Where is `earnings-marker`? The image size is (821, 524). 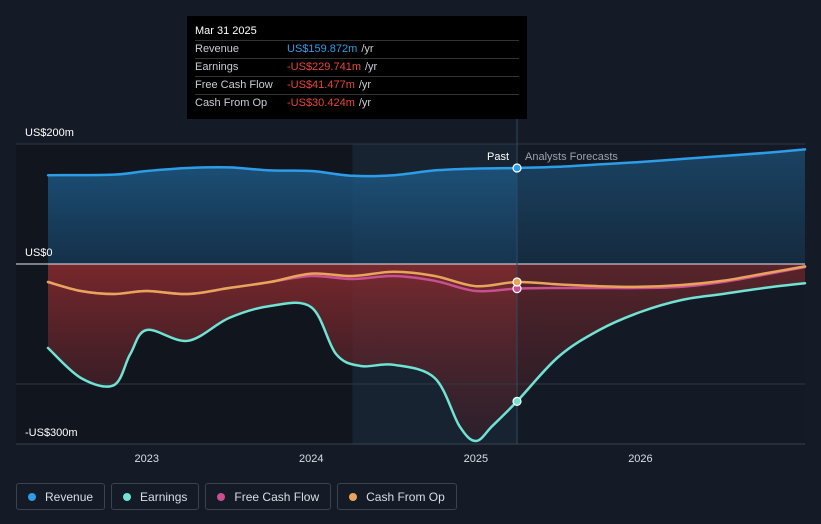 earnings-marker is located at coordinates (517, 401).